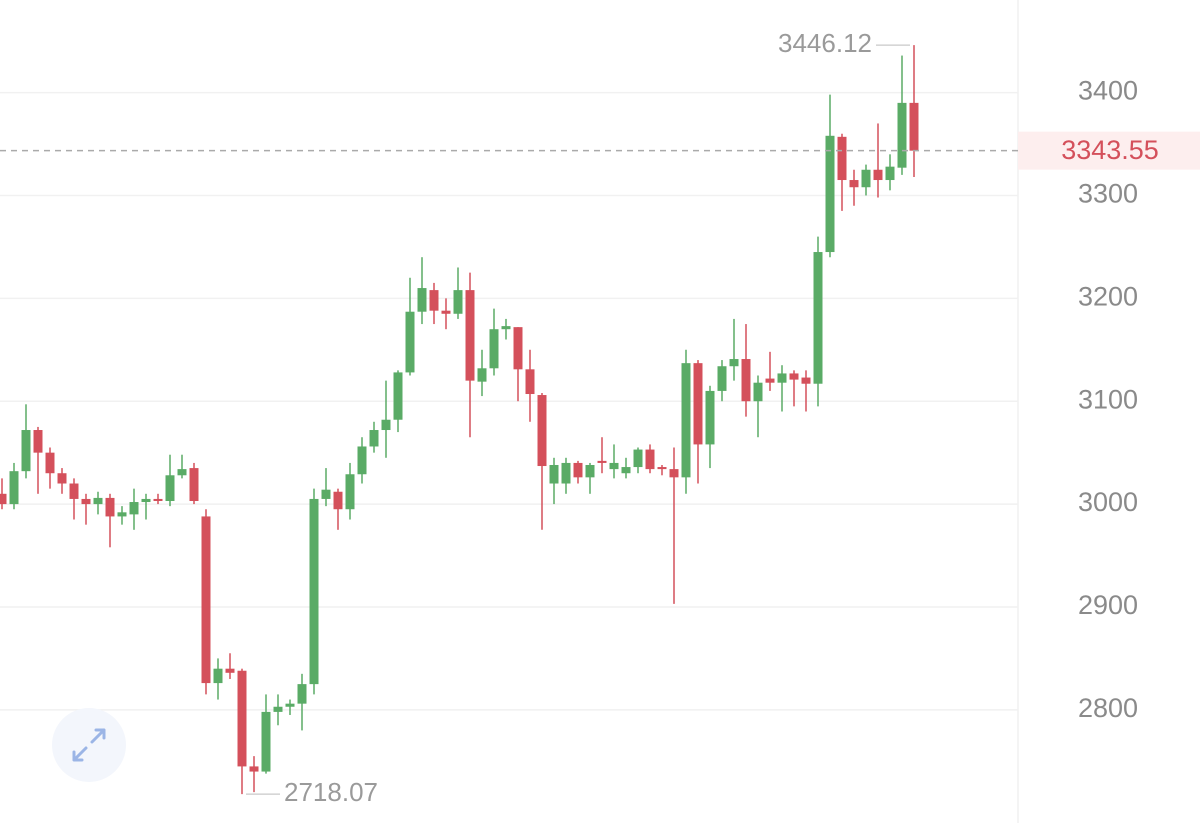  What do you see at coordinates (331, 792) in the screenshot?
I see `low-label: 2718.07` at bounding box center [331, 792].